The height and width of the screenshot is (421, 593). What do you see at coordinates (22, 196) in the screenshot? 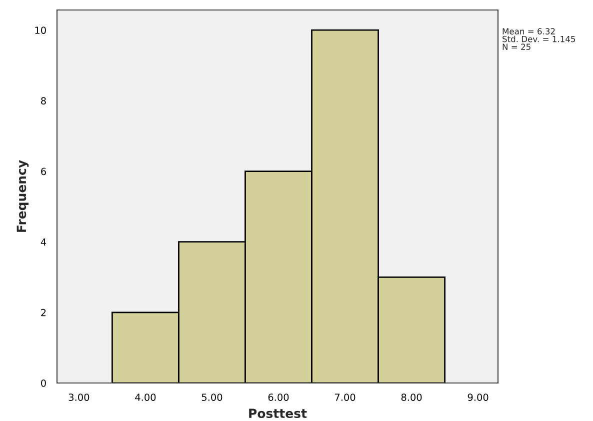
I see `y-axis-title: Frequency` at bounding box center [22, 196].